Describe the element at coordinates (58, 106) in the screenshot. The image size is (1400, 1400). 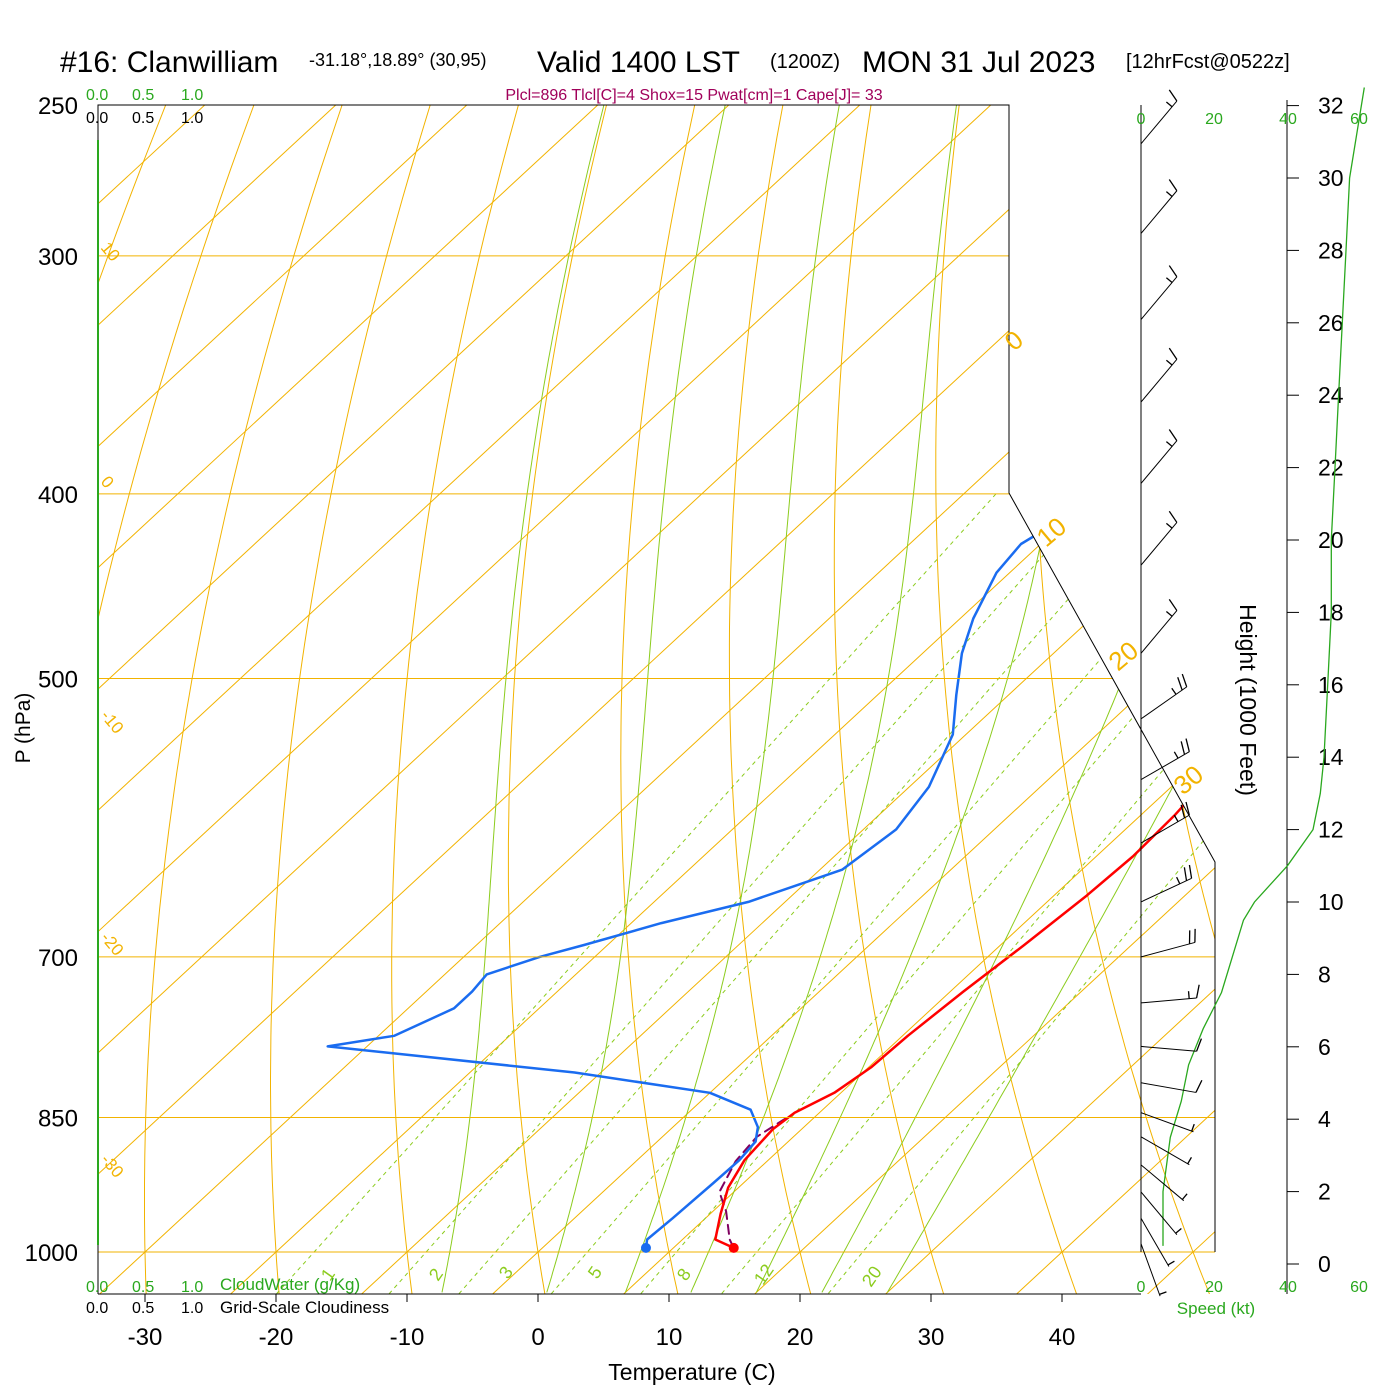
I see `pressure-tick-label: 250` at that location.